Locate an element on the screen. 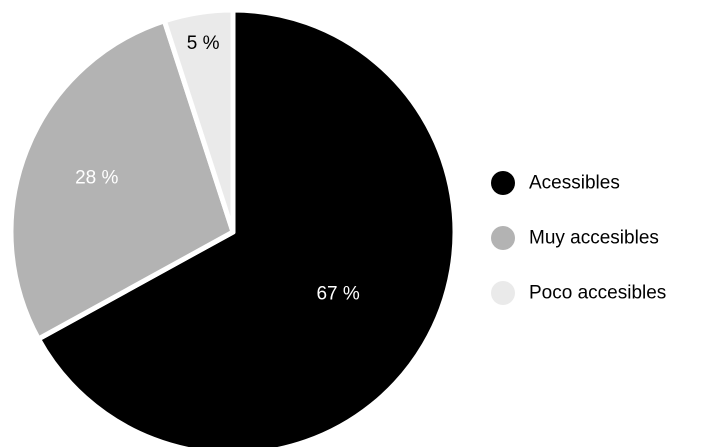  slice-value-label-muy-accesibles: 28 % is located at coordinates (96, 178).